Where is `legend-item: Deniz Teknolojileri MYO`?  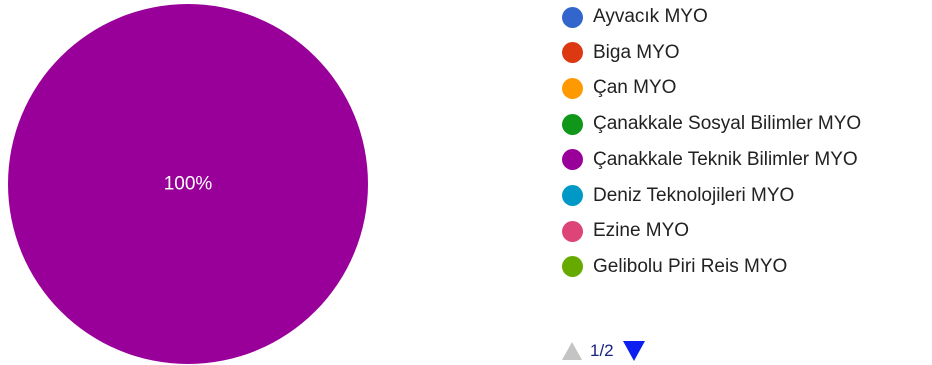 legend-item: Deniz Teknolojileri MYO is located at coordinates (678, 196).